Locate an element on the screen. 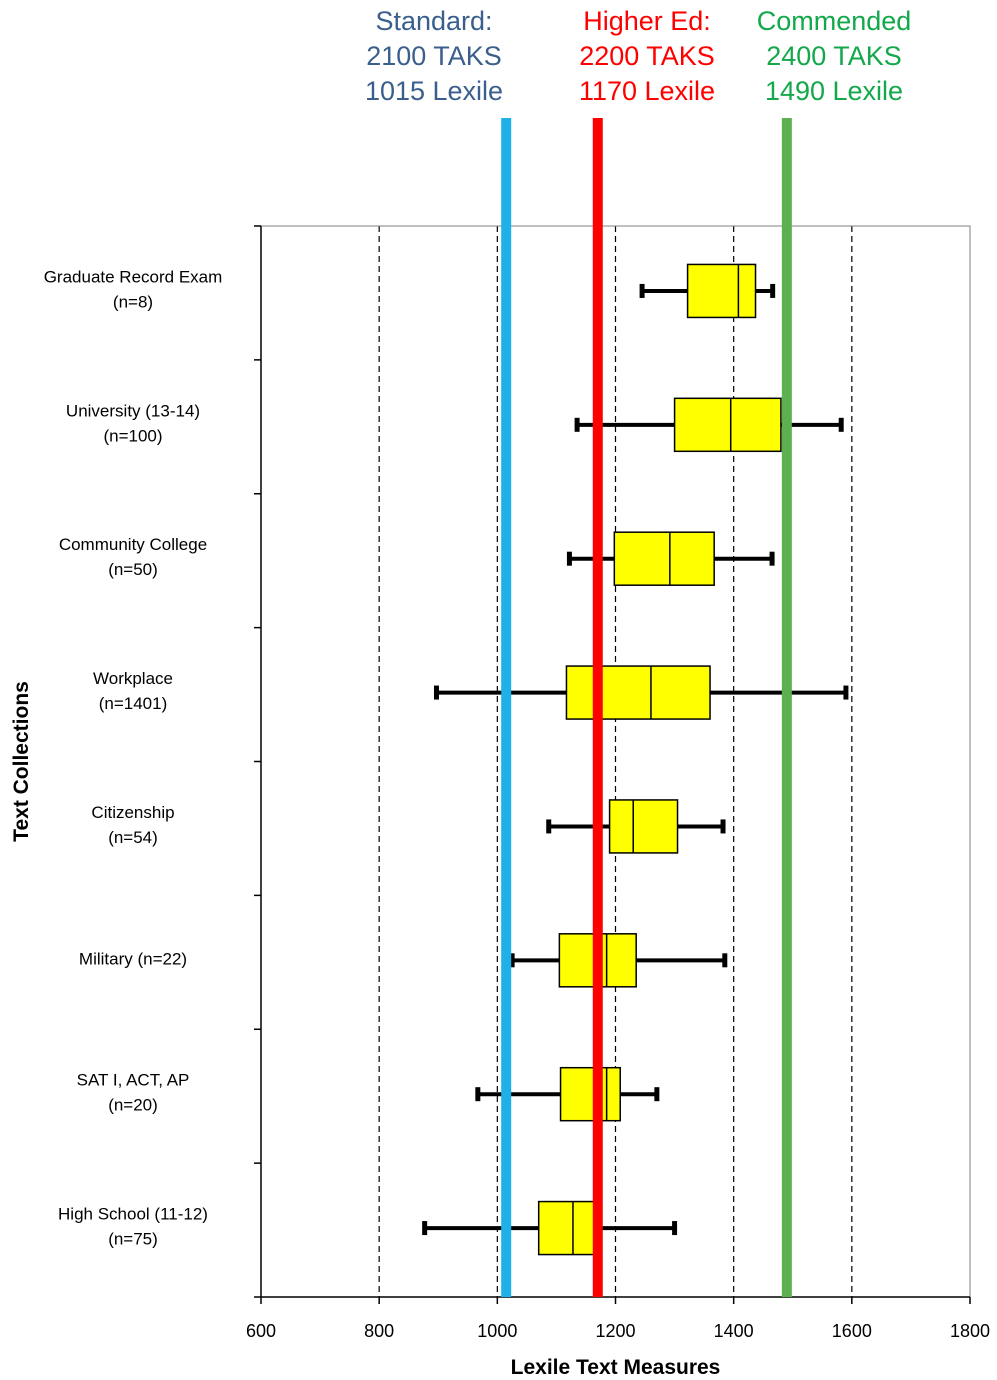 The image size is (997, 1380). category-label: University (13-14) is located at coordinates (133, 410).